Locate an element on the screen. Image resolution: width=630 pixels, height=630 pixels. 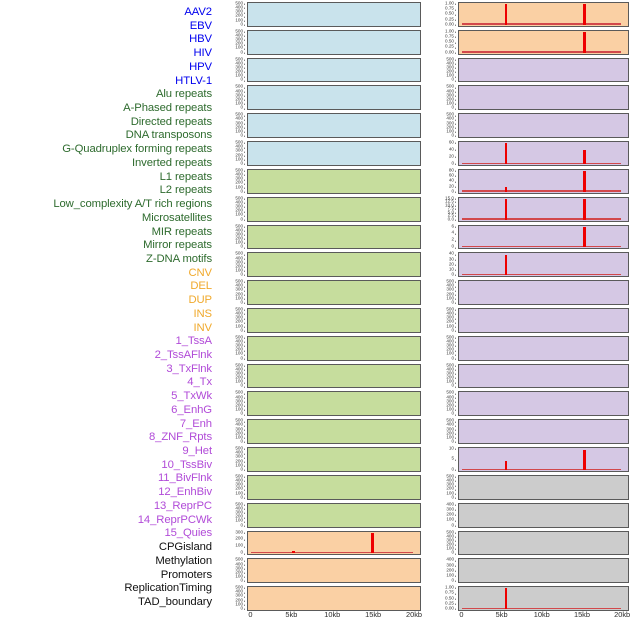
track-label: DEL is located at coordinates (201, 286).